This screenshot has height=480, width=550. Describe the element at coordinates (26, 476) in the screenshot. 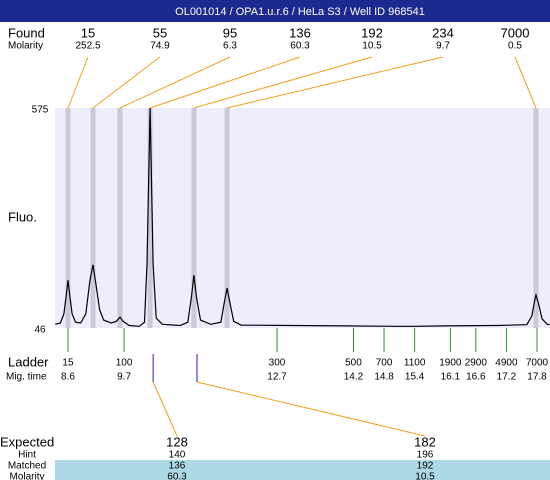

I see `molarity-label: Molarity` at that location.